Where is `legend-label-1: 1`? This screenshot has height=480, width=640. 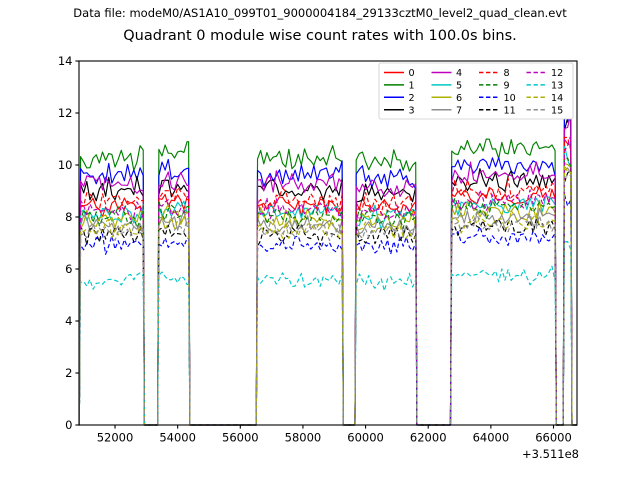 legend-label-1: 1 is located at coordinates (412, 86).